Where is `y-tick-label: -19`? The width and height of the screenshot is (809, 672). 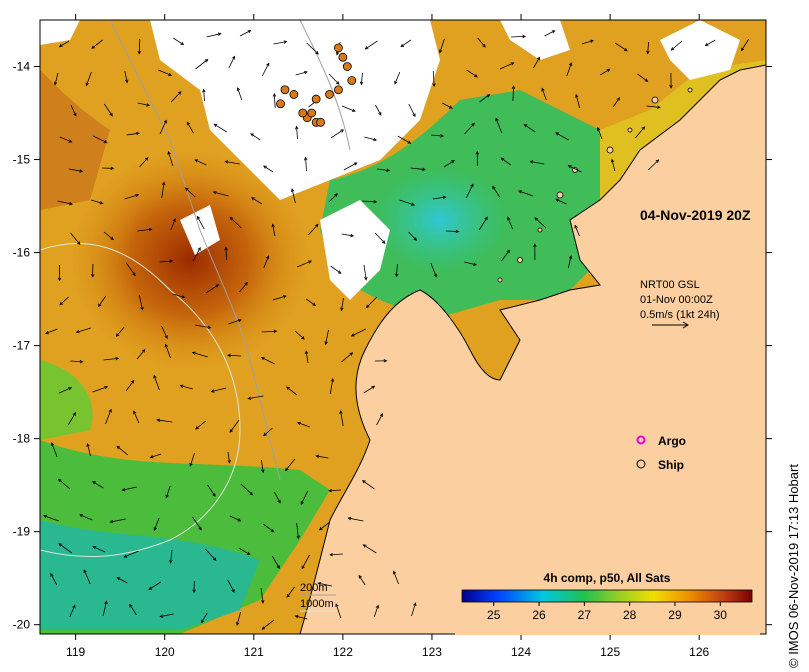 y-tick-label: -19 is located at coordinates (22, 532).